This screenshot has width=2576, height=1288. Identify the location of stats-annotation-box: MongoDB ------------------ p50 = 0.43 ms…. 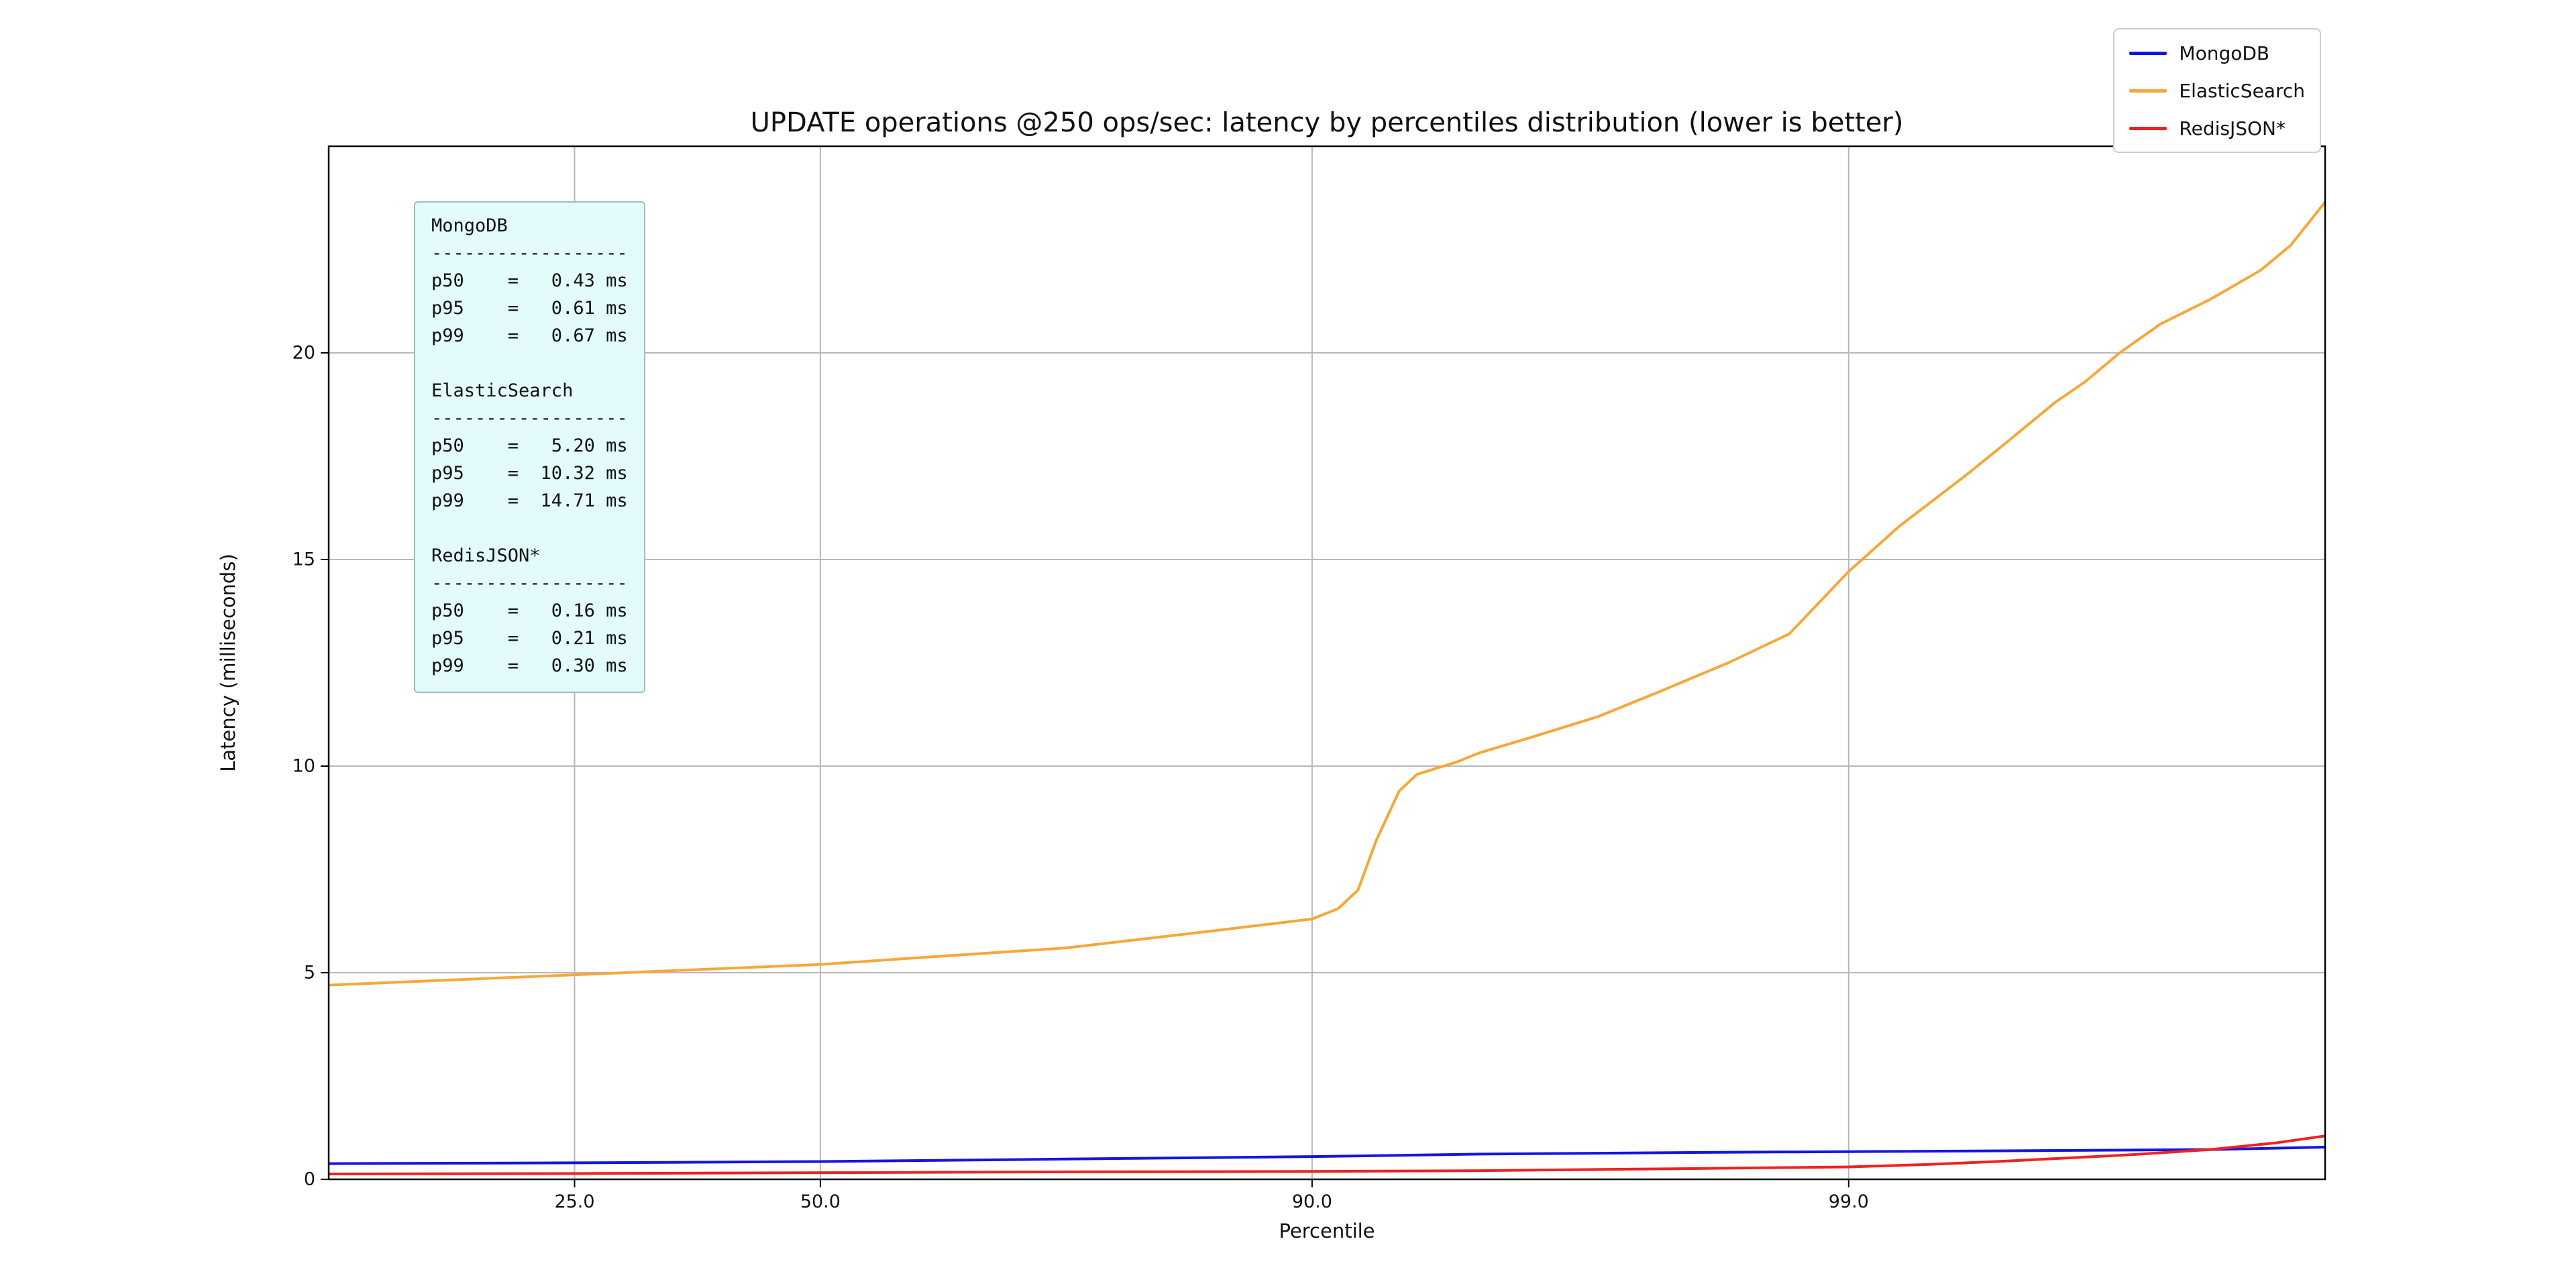
(529, 447).